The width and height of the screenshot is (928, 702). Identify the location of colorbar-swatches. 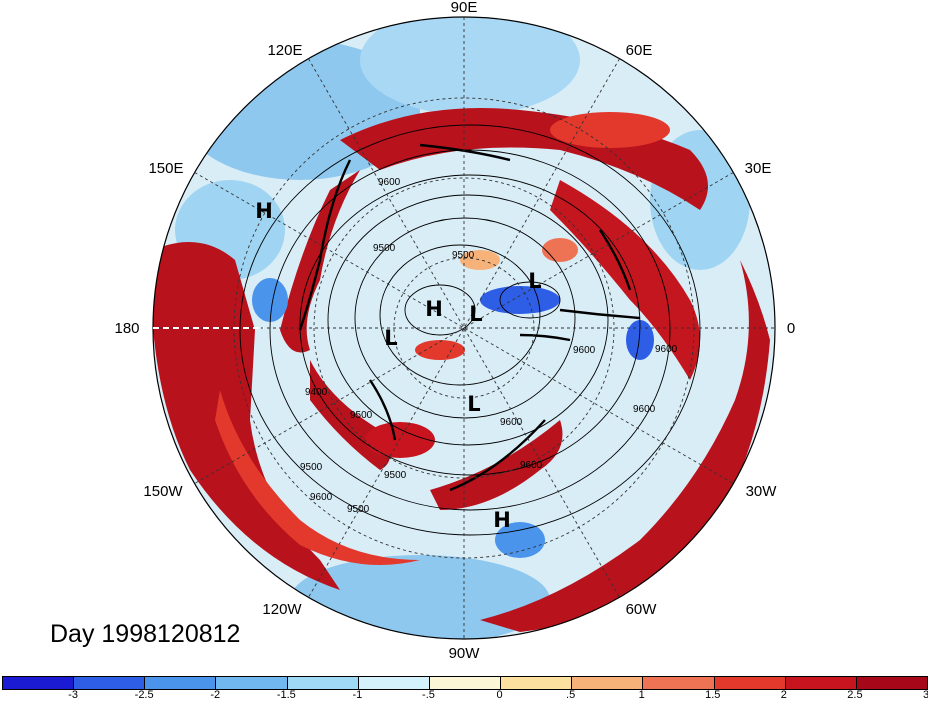
(465, 683).